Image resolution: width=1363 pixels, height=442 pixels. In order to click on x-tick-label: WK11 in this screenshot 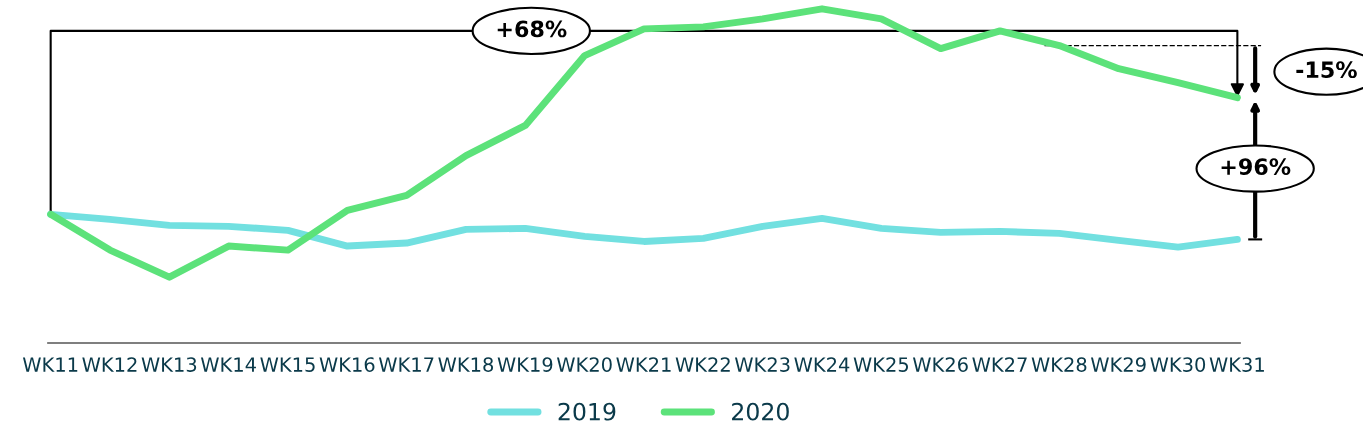, I will do `click(50, 364)`.